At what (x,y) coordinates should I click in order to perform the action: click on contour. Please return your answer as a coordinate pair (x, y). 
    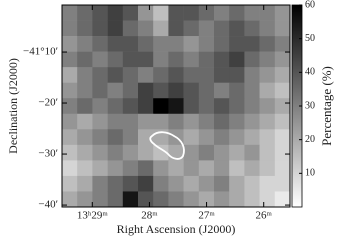
    Looking at the image, I should click on (167, 145).